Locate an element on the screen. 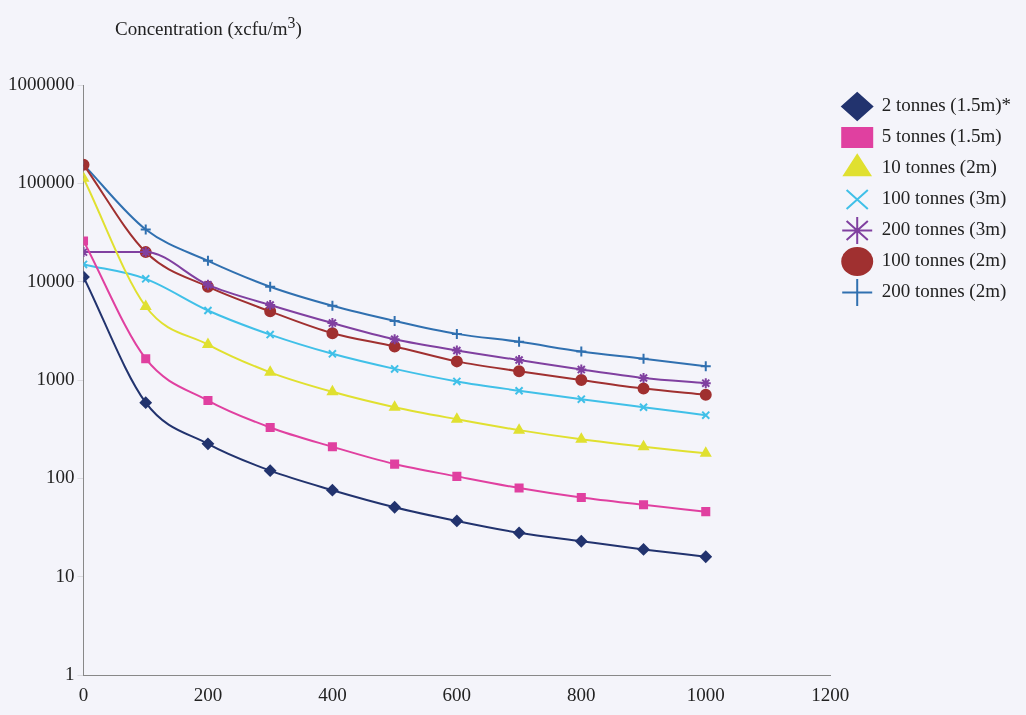 This screenshot has width=1026, height=715. x-tick-label: 1000 is located at coordinates (705, 694).